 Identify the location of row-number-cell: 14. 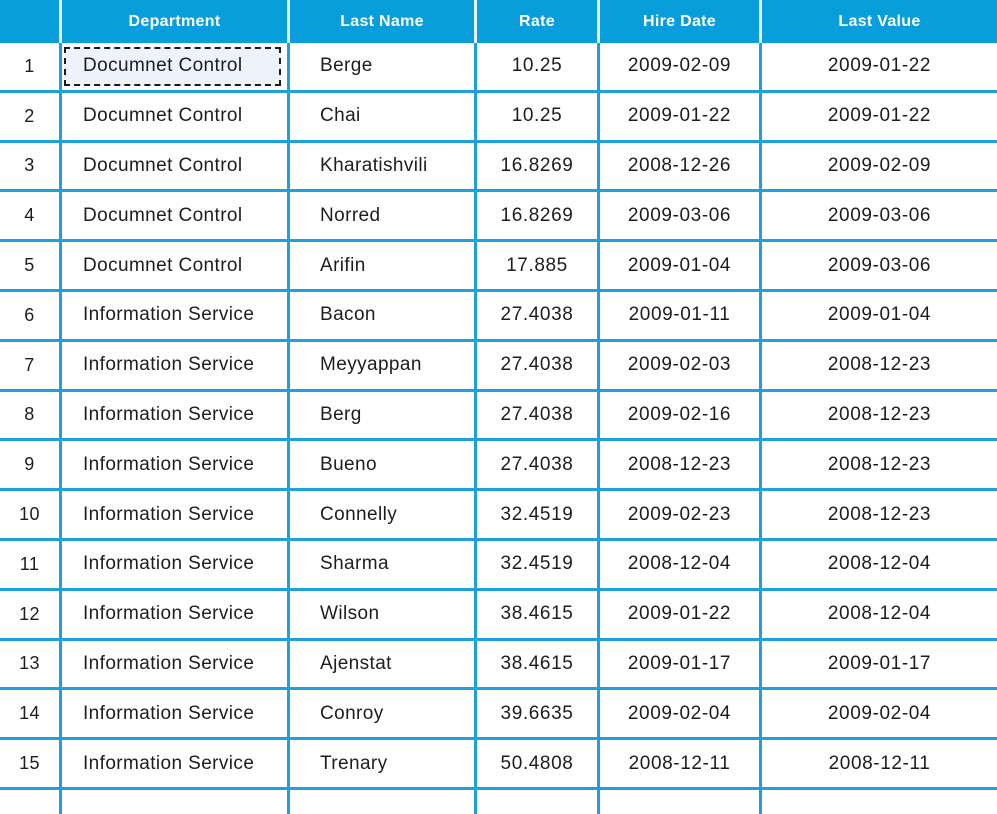
(31, 715).